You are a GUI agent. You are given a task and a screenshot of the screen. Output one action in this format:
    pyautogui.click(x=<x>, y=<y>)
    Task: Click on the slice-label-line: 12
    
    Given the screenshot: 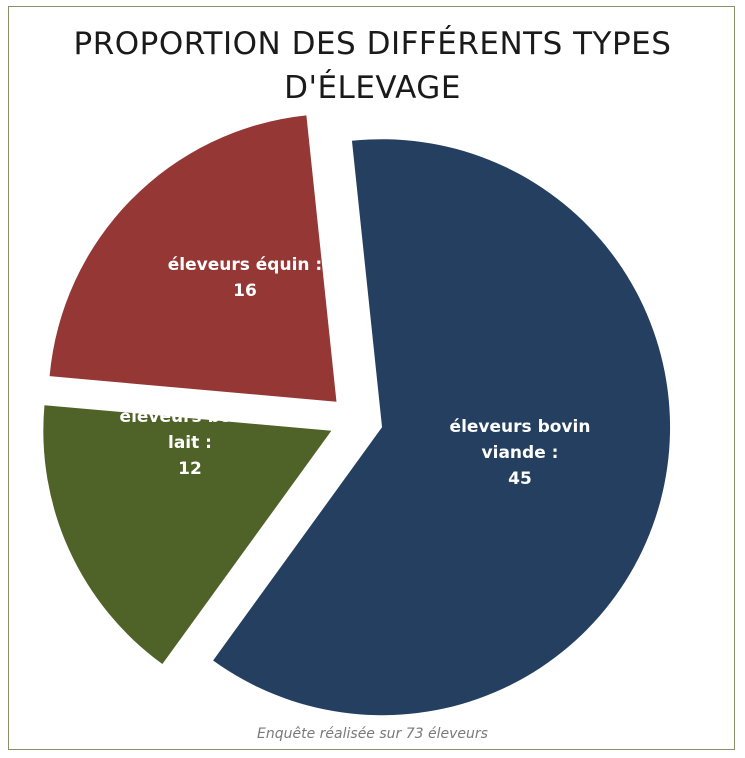 What is the action you would take?
    pyautogui.click(x=190, y=469)
    